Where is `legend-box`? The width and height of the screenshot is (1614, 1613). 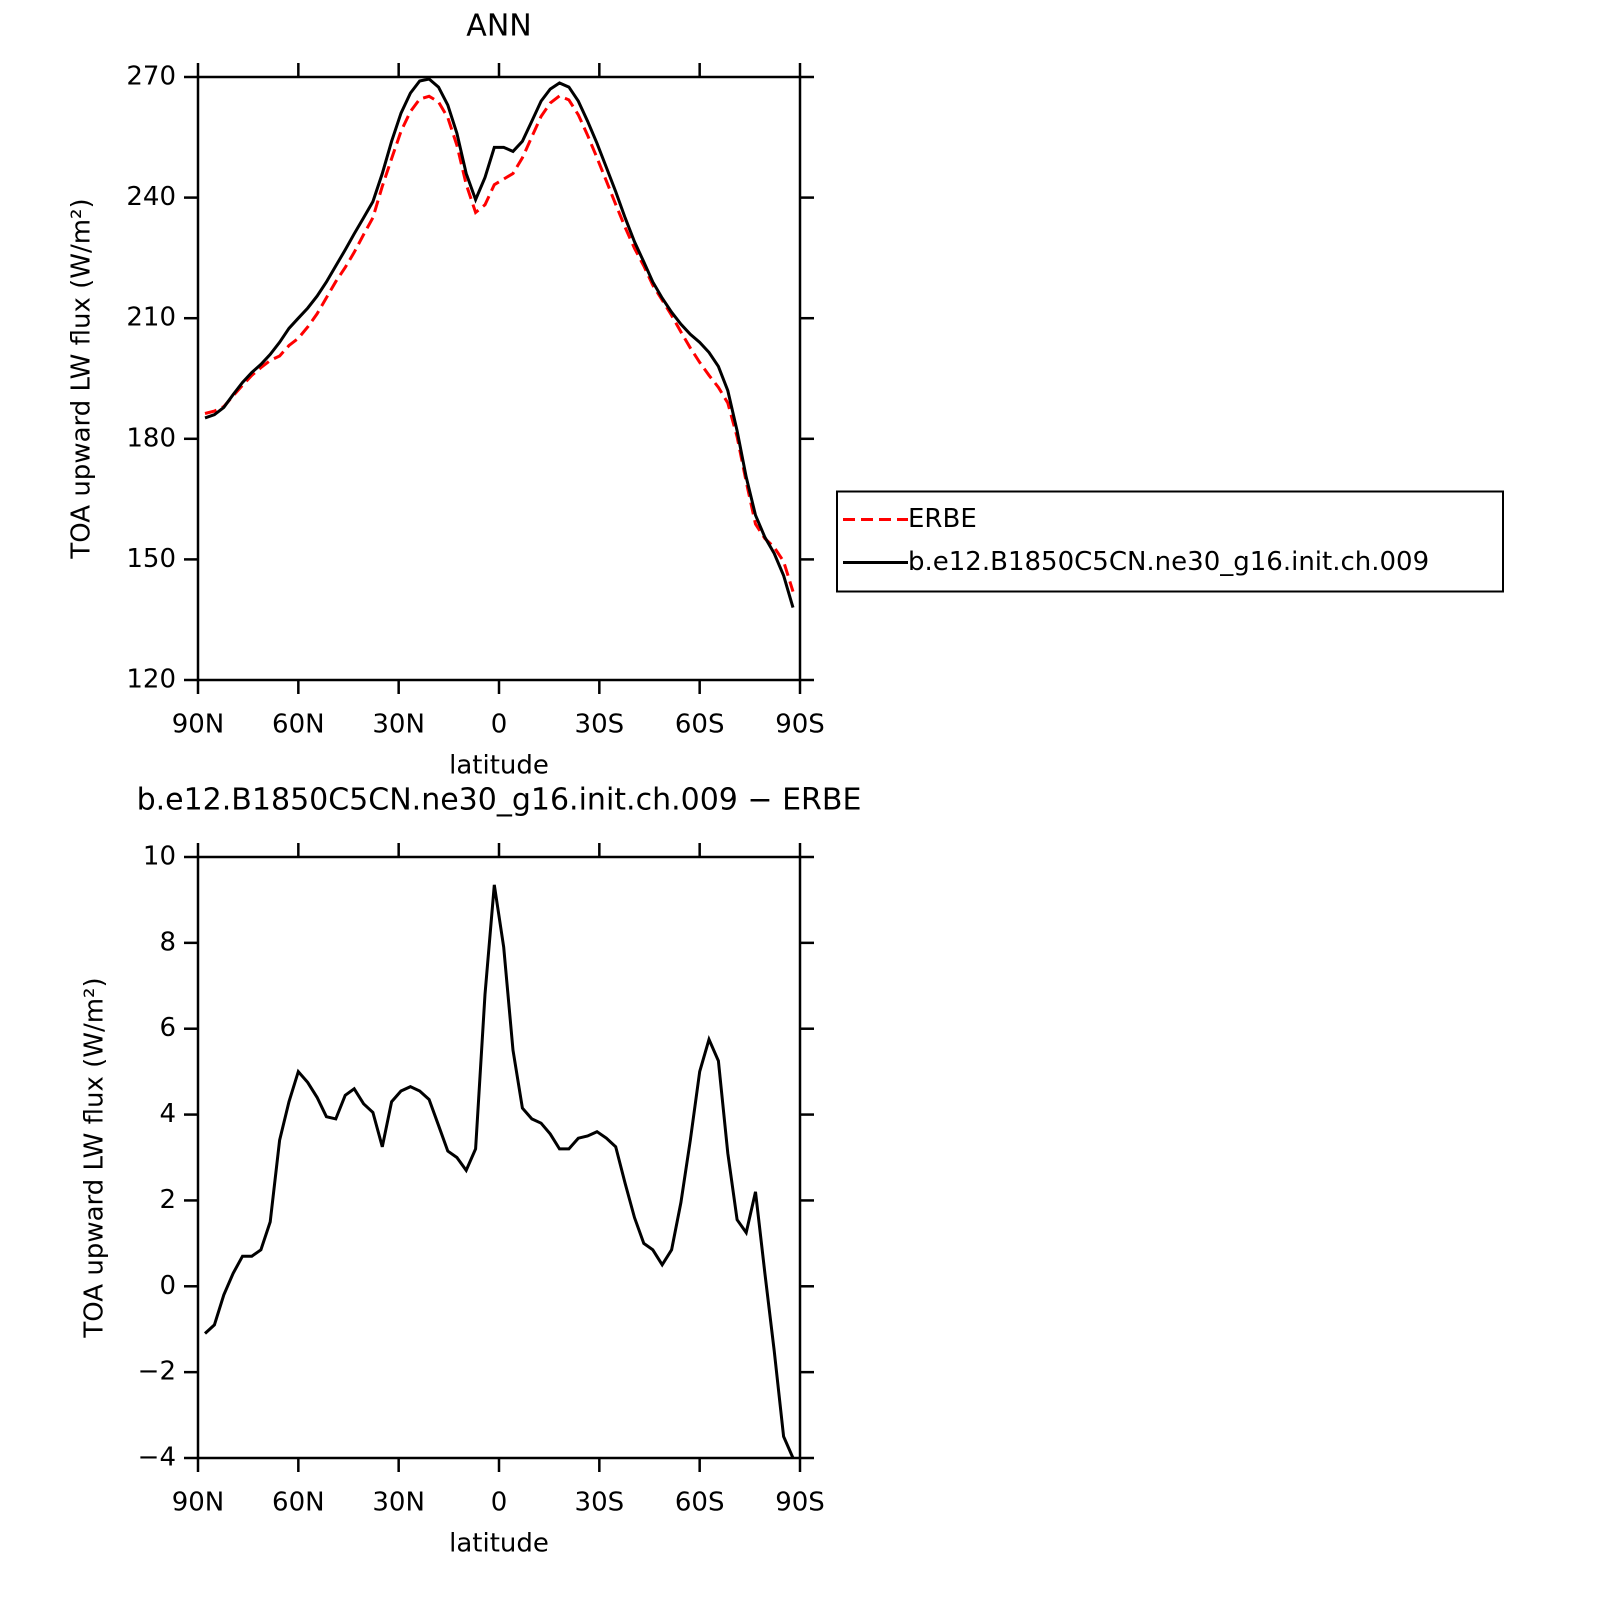
legend-box is located at coordinates (1170, 541).